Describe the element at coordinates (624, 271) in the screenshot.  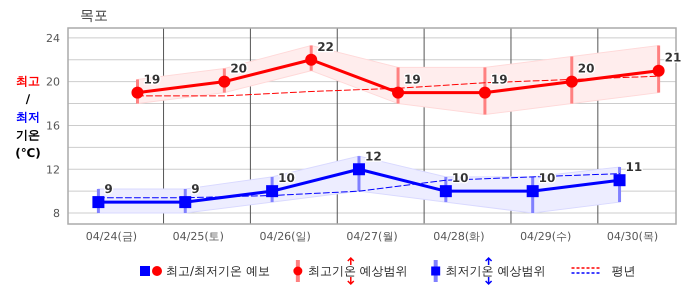
I see `legend-label: 평년` at that location.